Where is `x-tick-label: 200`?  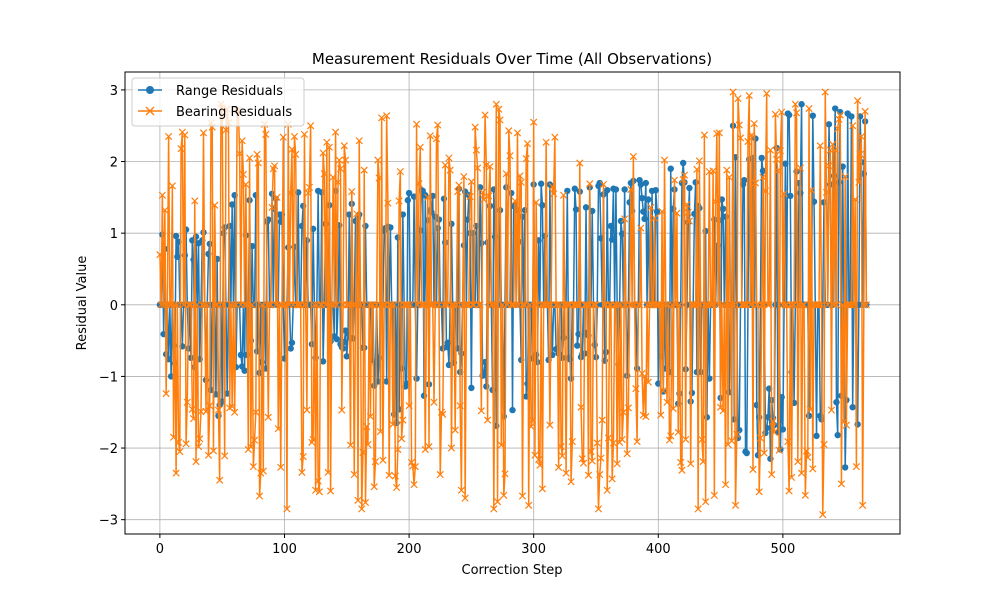
x-tick-label: 200 is located at coordinates (409, 549).